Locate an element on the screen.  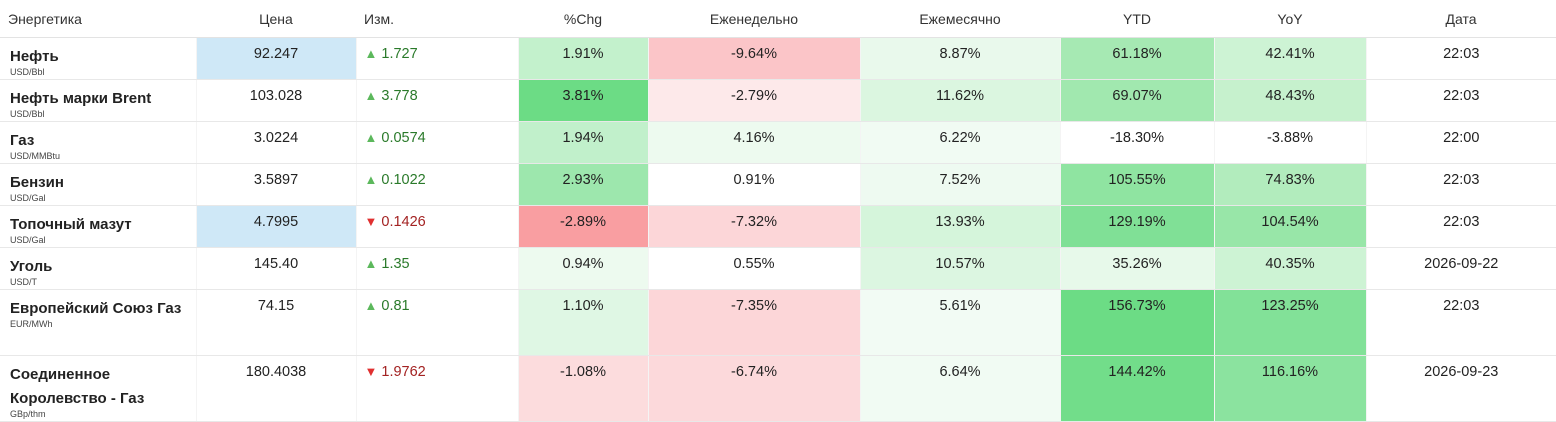
weekly-cell: 0.55% is located at coordinates (753, 268).